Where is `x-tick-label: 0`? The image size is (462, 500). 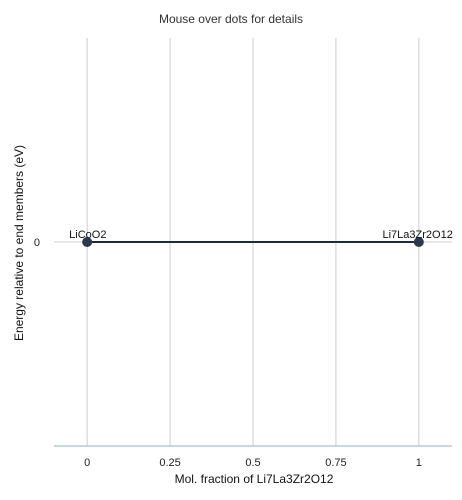
x-tick-label: 0 is located at coordinates (87, 463).